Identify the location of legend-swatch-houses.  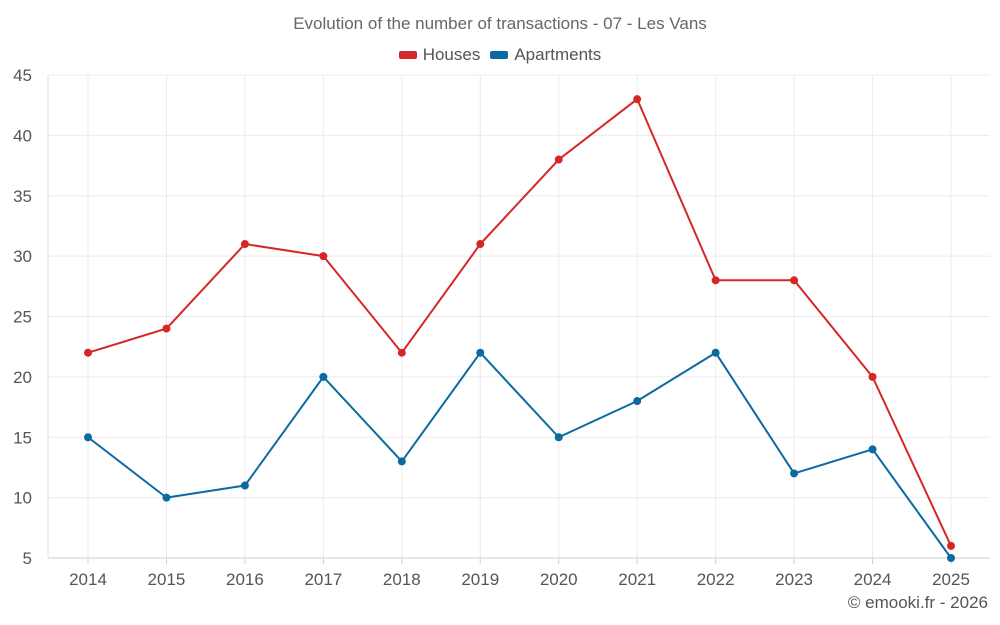
(407, 55).